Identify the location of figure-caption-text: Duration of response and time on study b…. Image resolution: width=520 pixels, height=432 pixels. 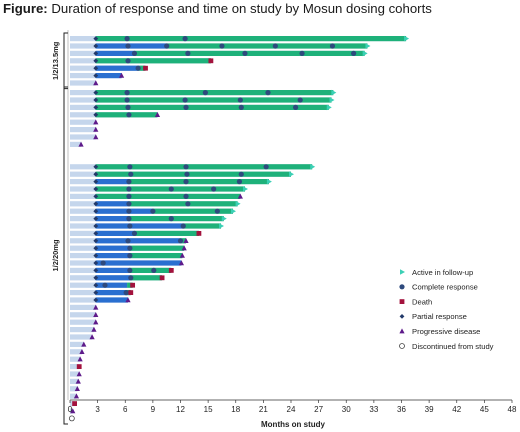
(241, 8).